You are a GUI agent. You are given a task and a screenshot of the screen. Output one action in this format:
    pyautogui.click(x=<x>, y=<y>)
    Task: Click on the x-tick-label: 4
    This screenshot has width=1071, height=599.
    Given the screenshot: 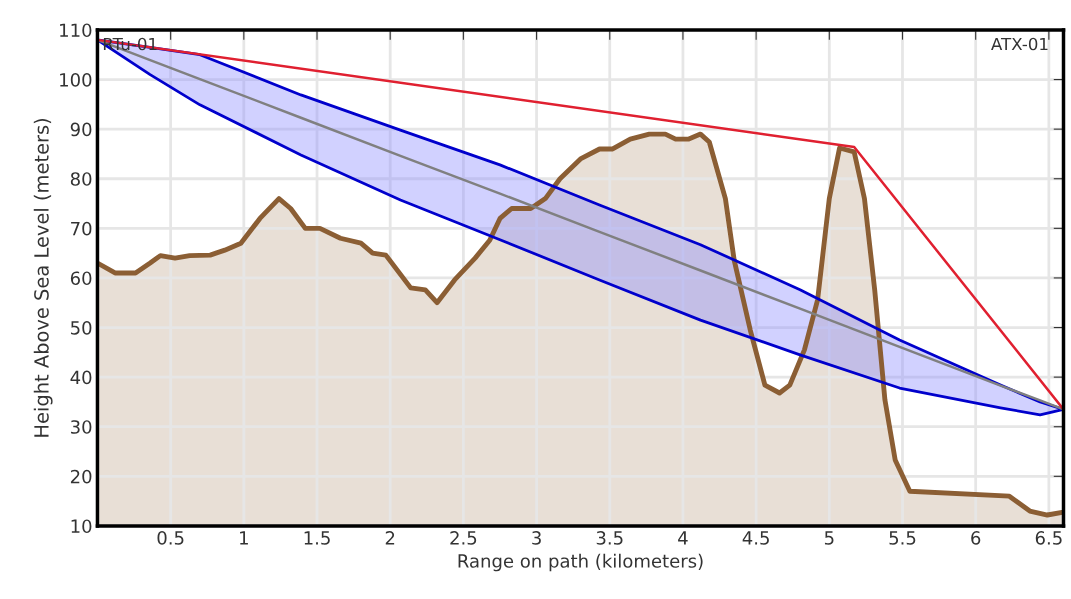 What is the action you would take?
    pyautogui.click(x=683, y=538)
    